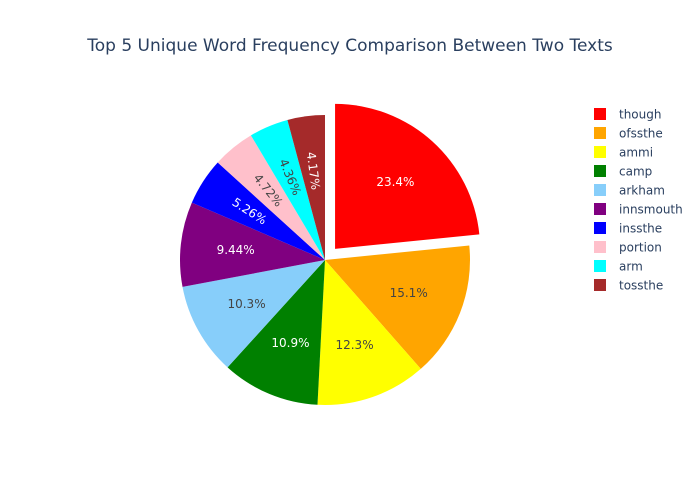 This screenshot has height=500, width=700. I want to click on pie-slice-camp, so click(276, 332).